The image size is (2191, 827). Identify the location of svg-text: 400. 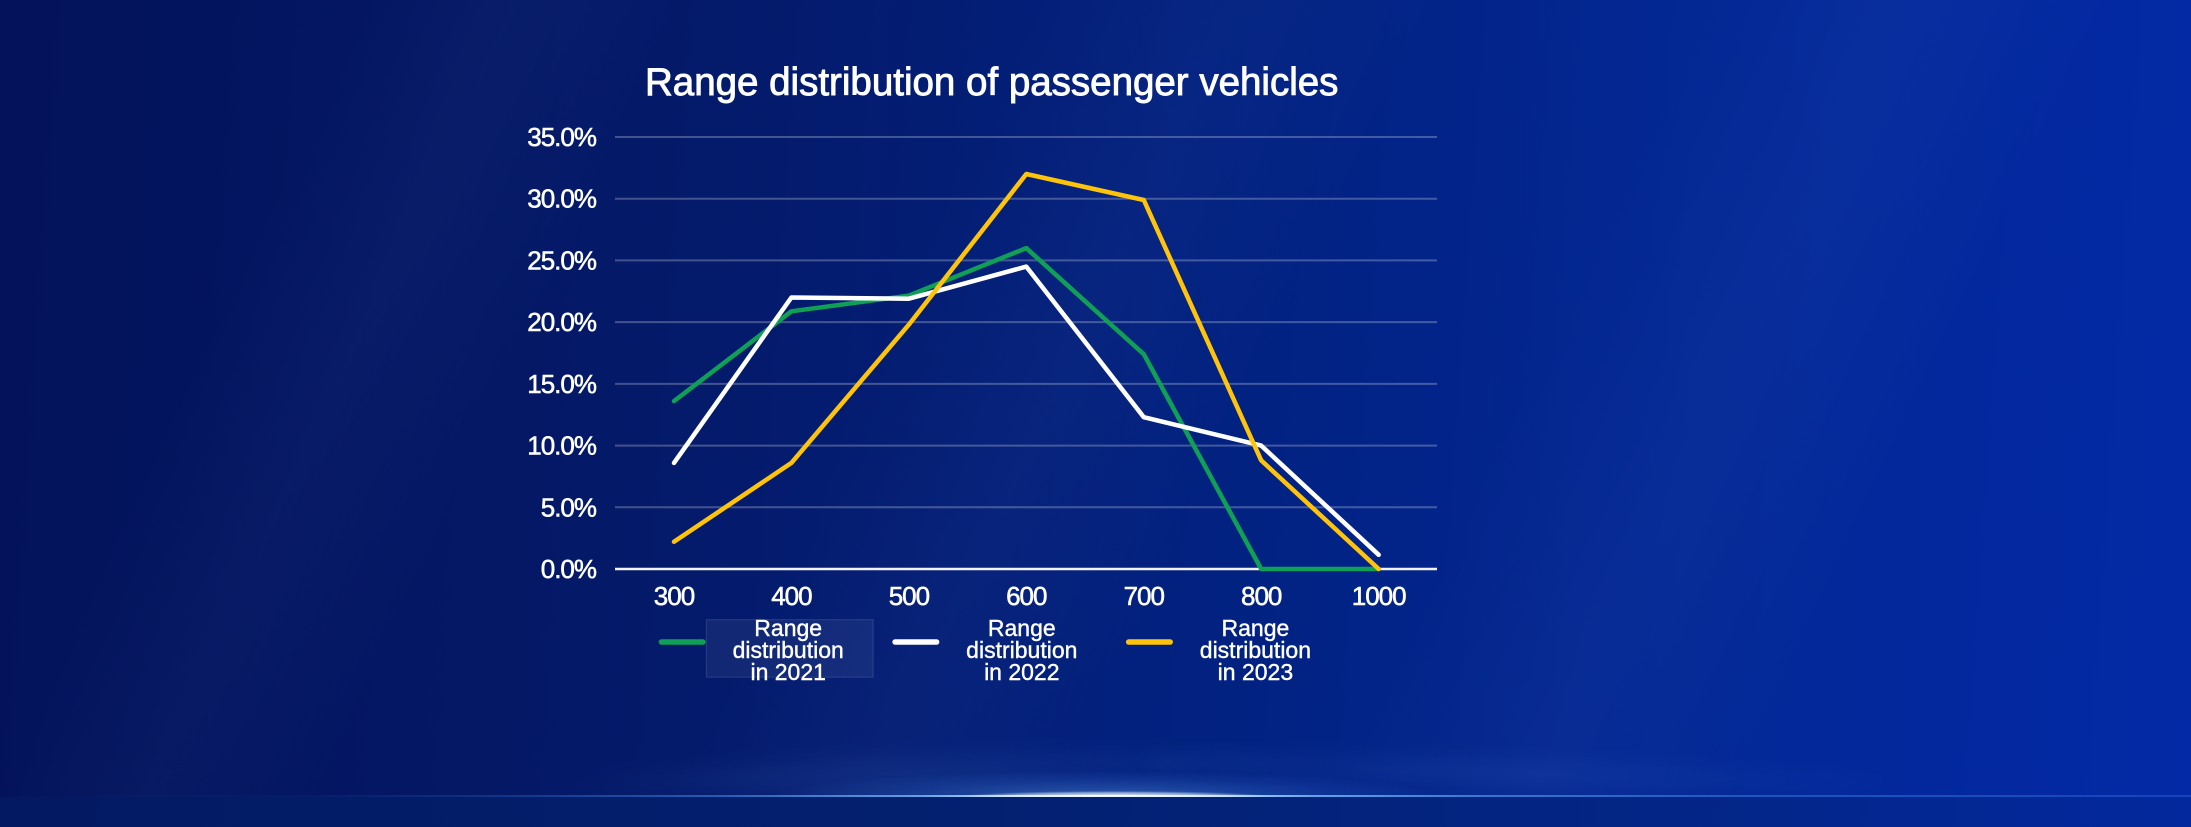
(791, 596).